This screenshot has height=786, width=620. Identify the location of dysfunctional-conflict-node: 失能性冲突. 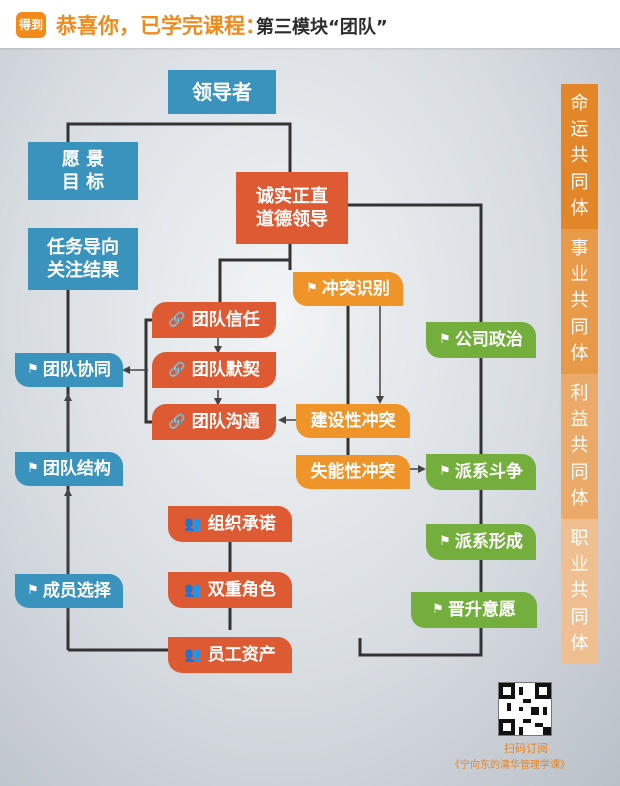
(353, 472).